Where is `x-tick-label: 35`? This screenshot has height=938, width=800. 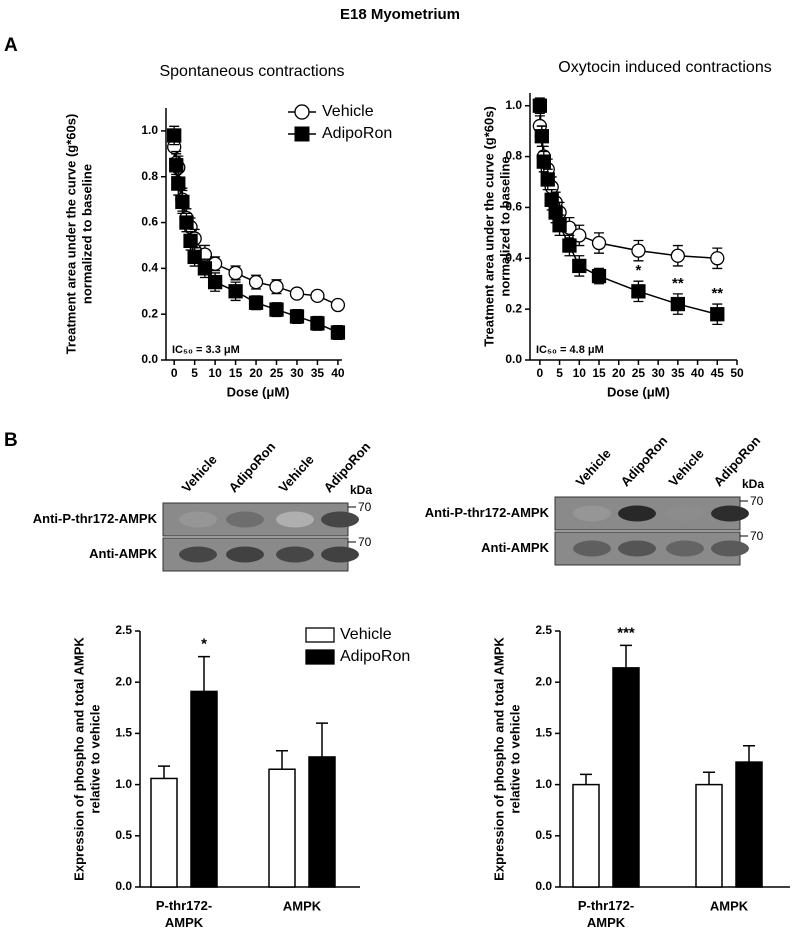
x-tick-label: 35 is located at coordinates (678, 373).